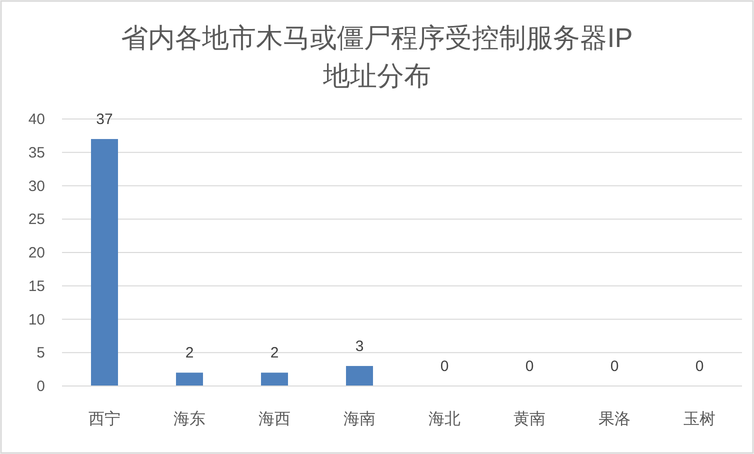  What do you see at coordinates (104, 119) in the screenshot?
I see `data-label: 37` at bounding box center [104, 119].